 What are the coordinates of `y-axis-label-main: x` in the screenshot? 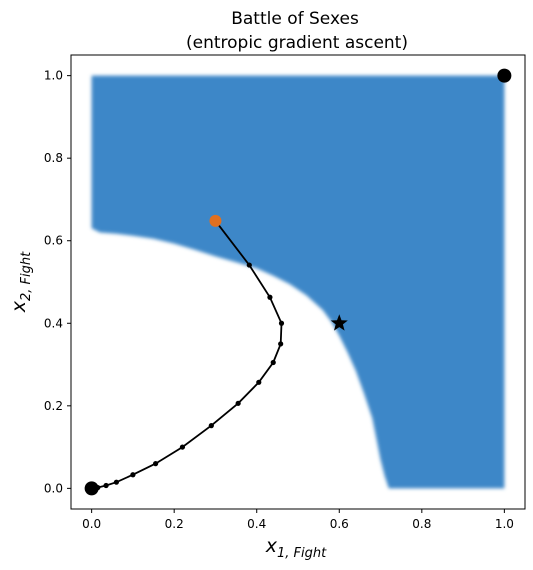 It's located at (19, 306).